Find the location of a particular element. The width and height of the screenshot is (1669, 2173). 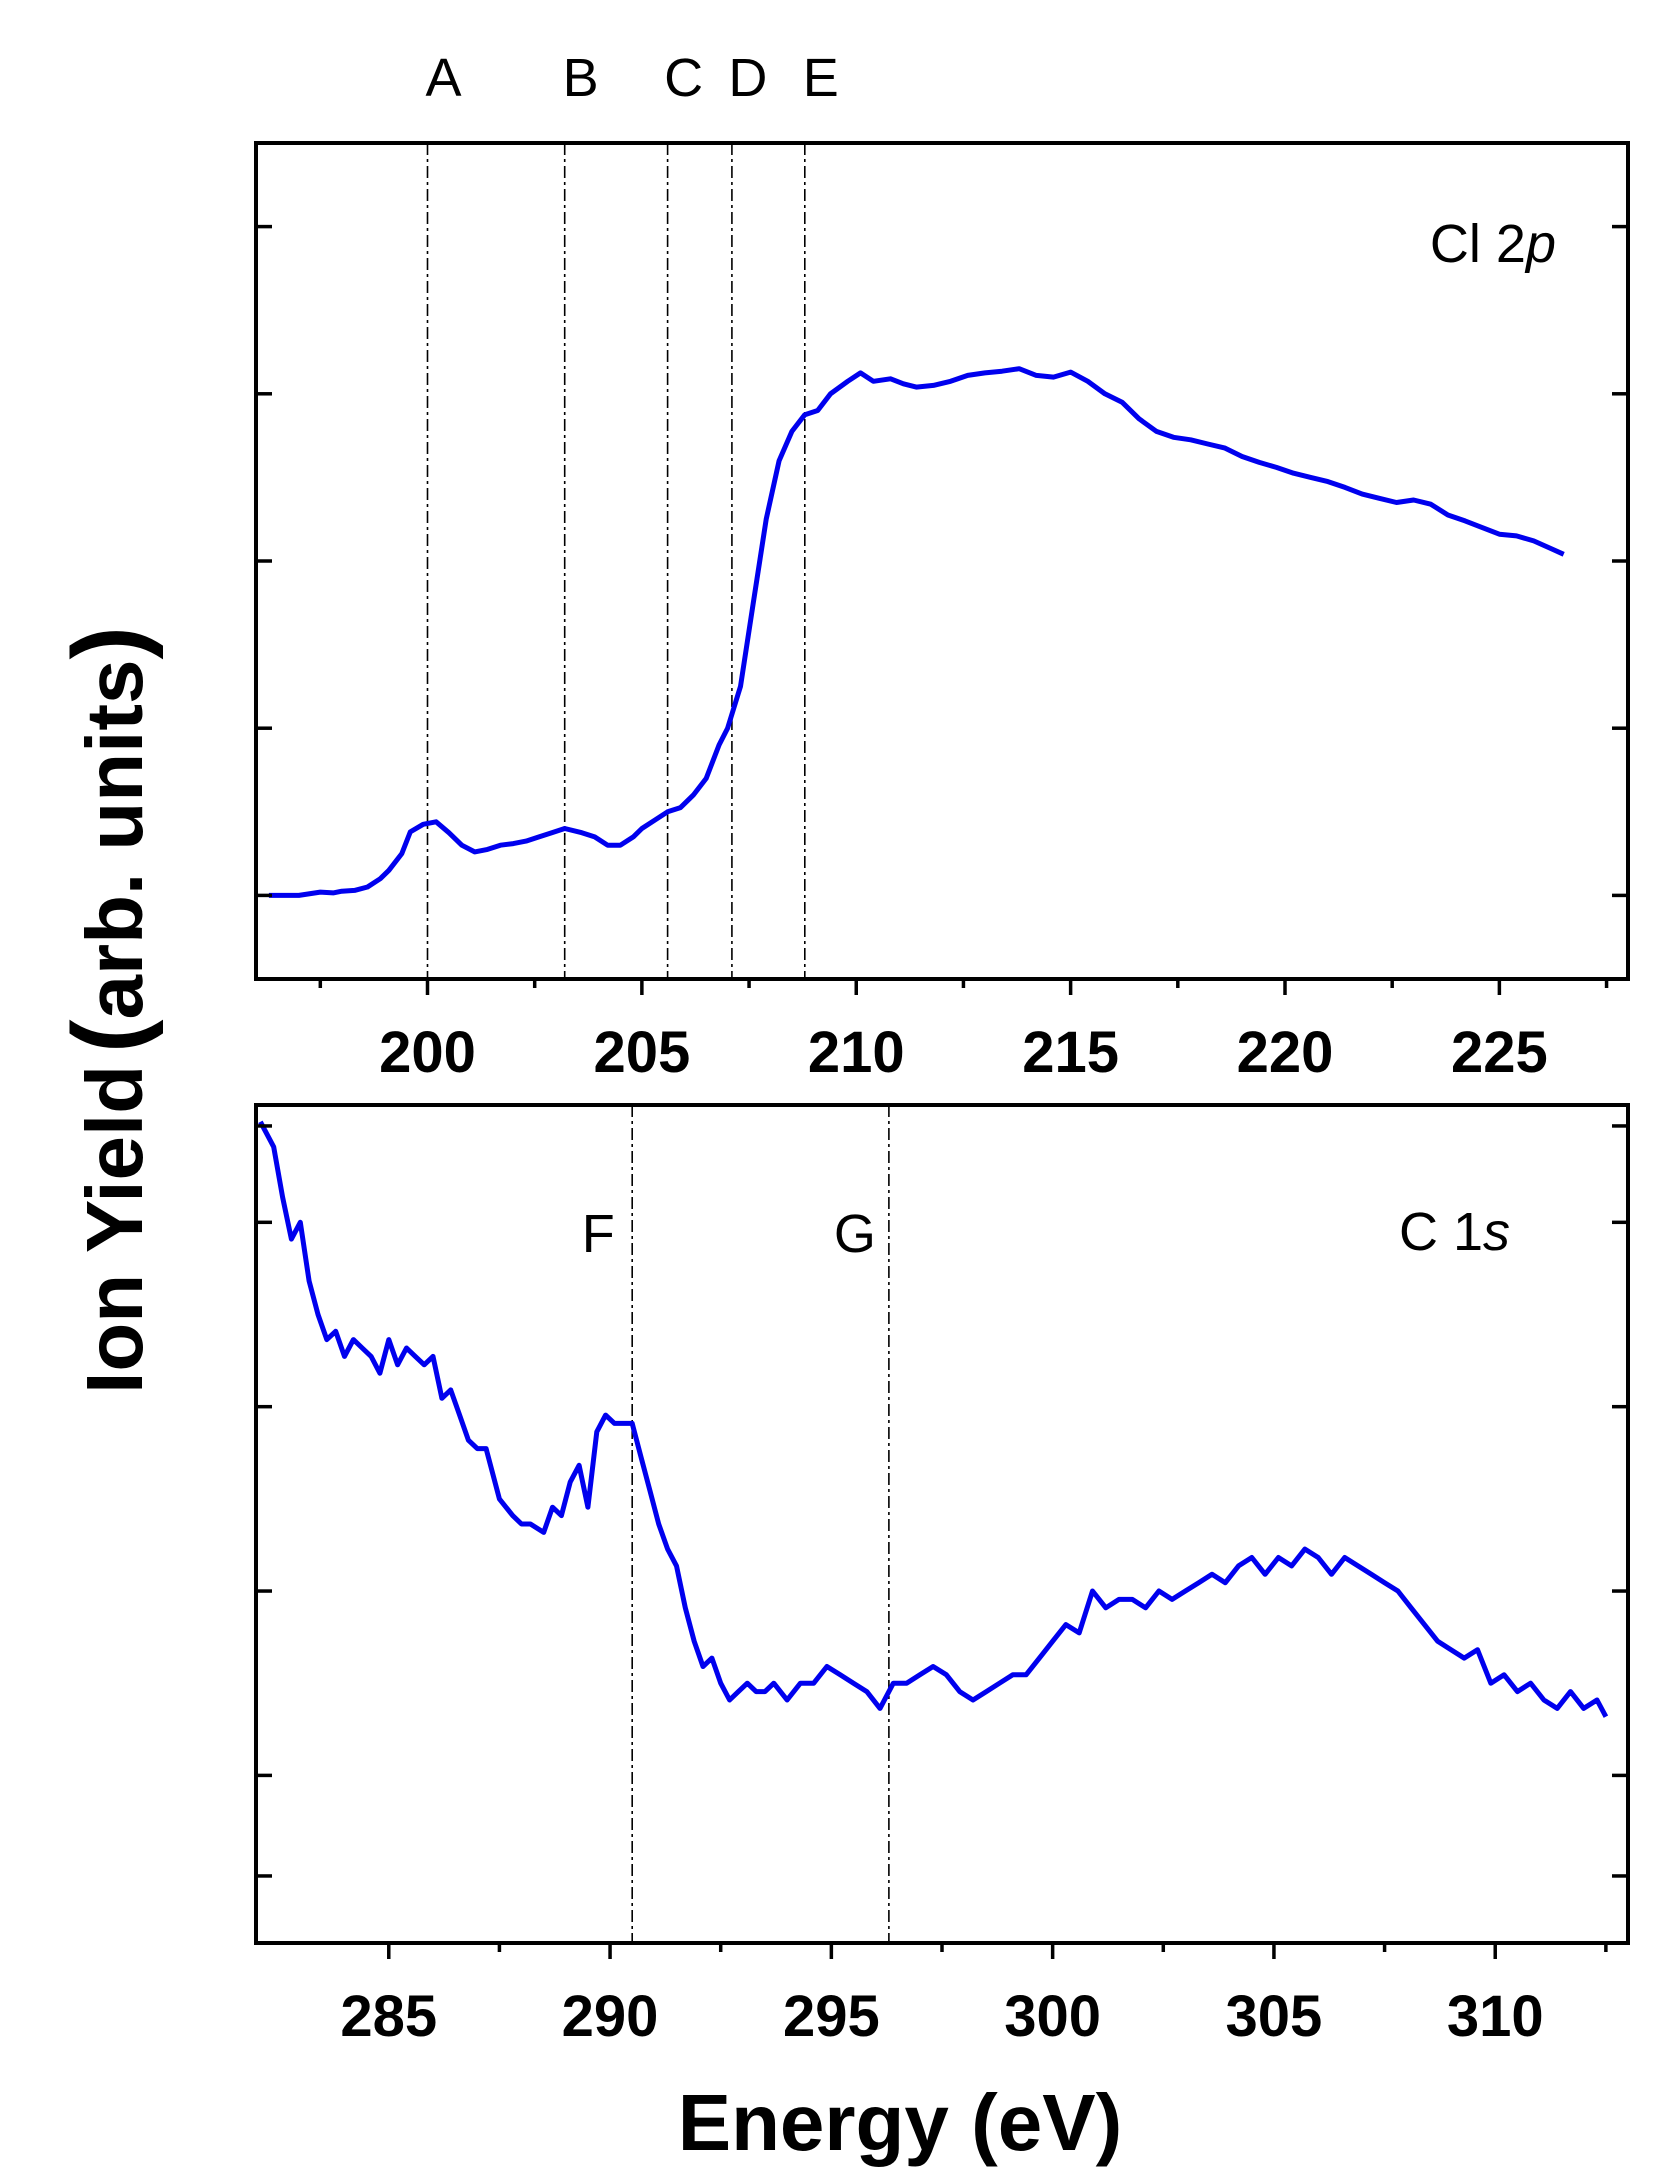

x-tick-labels-c-1s: 285 290 295 300 305 310 is located at coordinates (941, 2016).